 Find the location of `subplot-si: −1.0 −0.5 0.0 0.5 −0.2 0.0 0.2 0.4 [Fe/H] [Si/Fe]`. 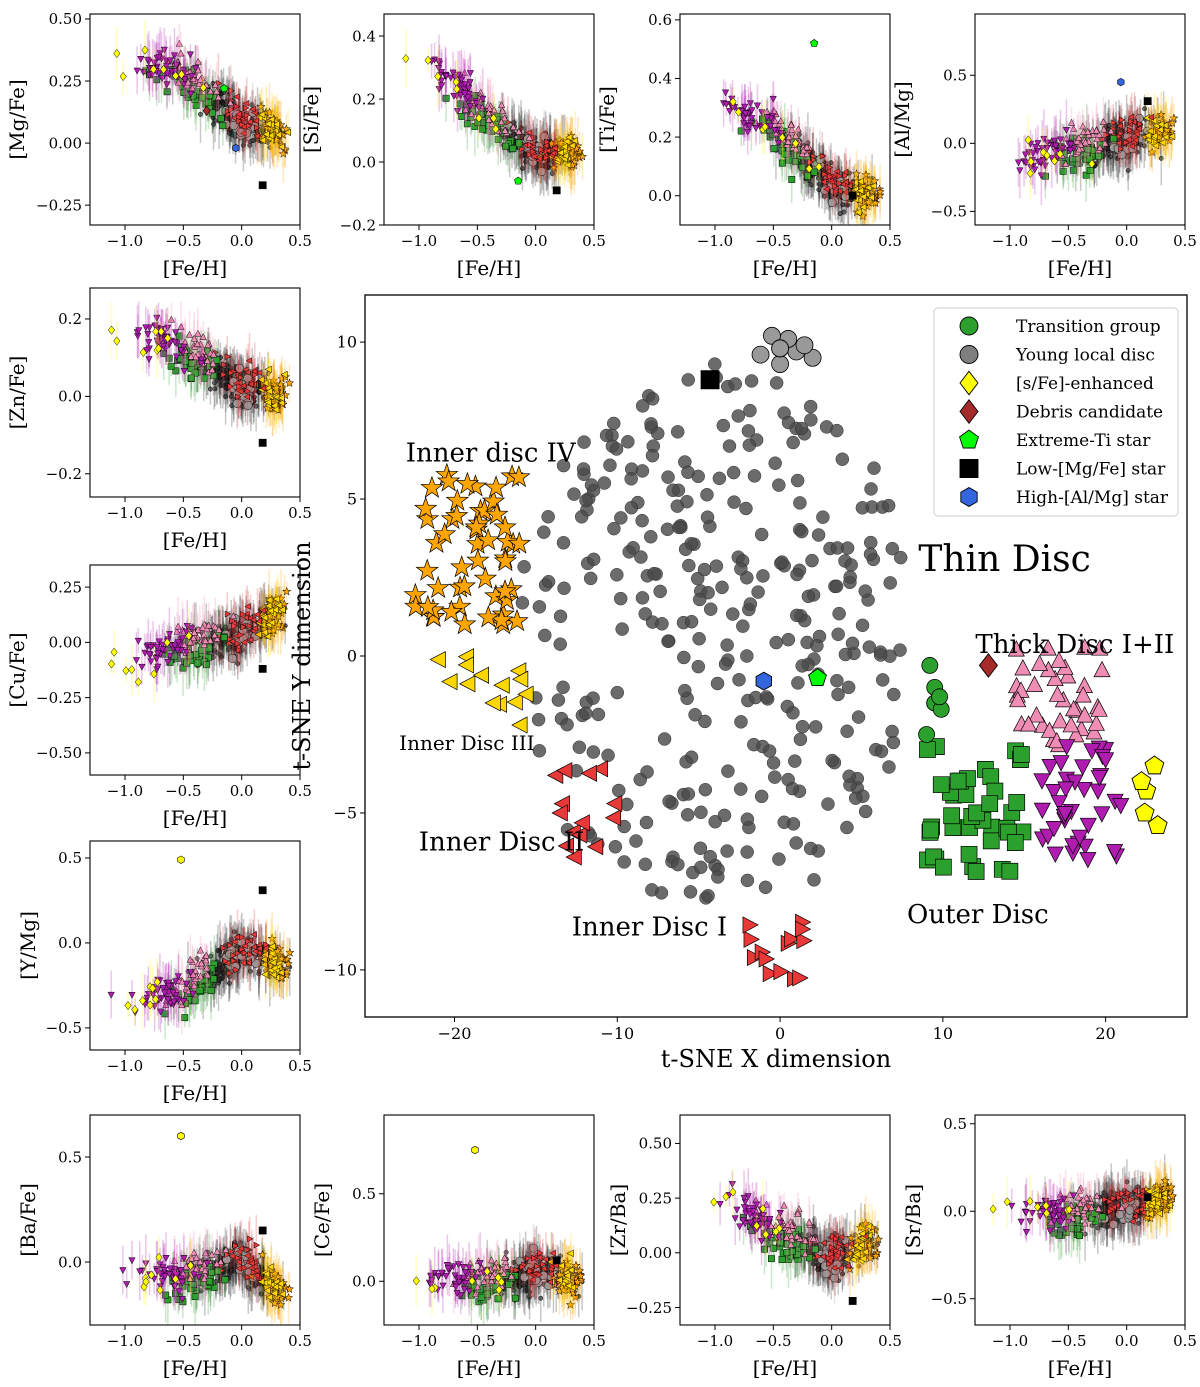

subplot-si: −1.0 −0.5 0.0 0.5 −0.2 0.0 0.2 0.4 [Fe/H] [Si/Fe] is located at coordinates (452, 146).